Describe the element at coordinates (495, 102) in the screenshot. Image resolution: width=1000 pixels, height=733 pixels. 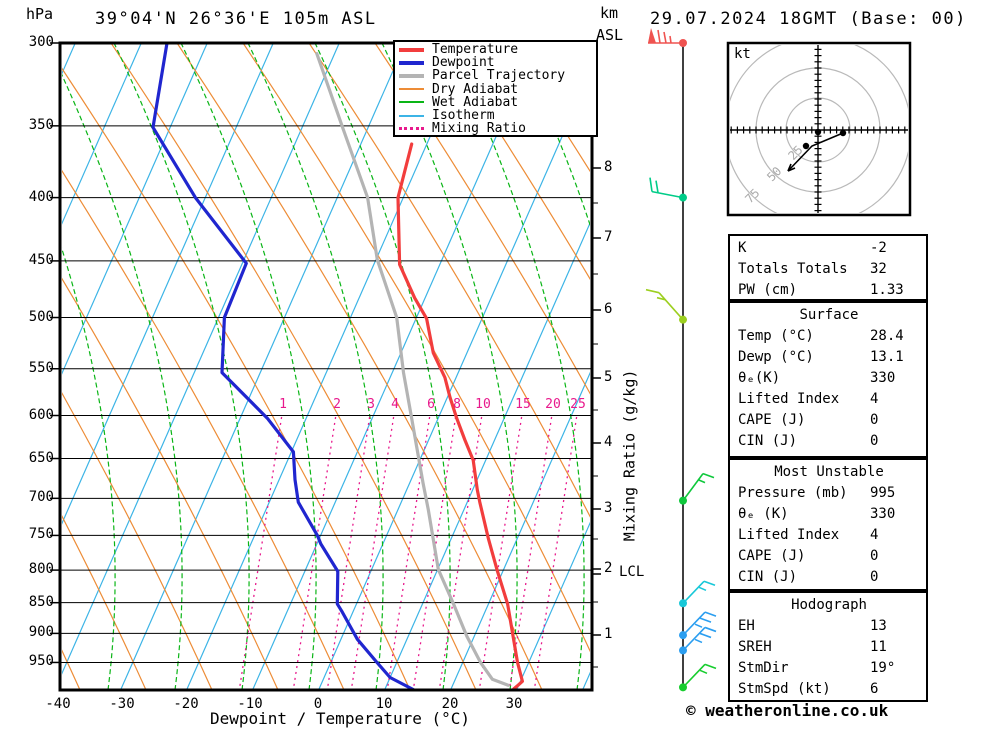
I see `legend-item-wet-adiabat: Wet Adiabat` at that location.